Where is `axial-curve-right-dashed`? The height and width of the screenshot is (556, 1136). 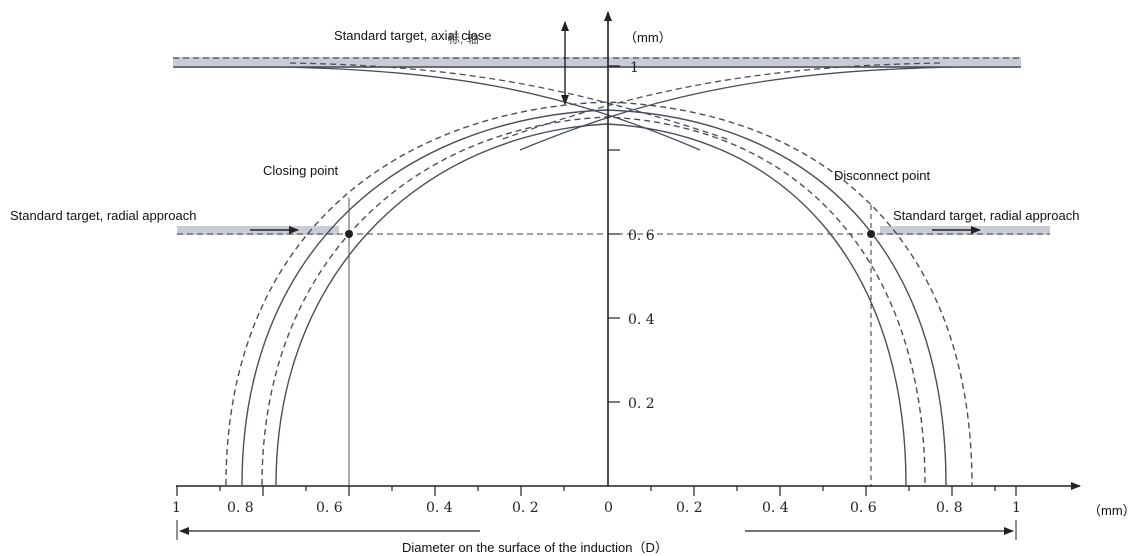
axial-curve-right-dashed is located at coordinates (720, 101).